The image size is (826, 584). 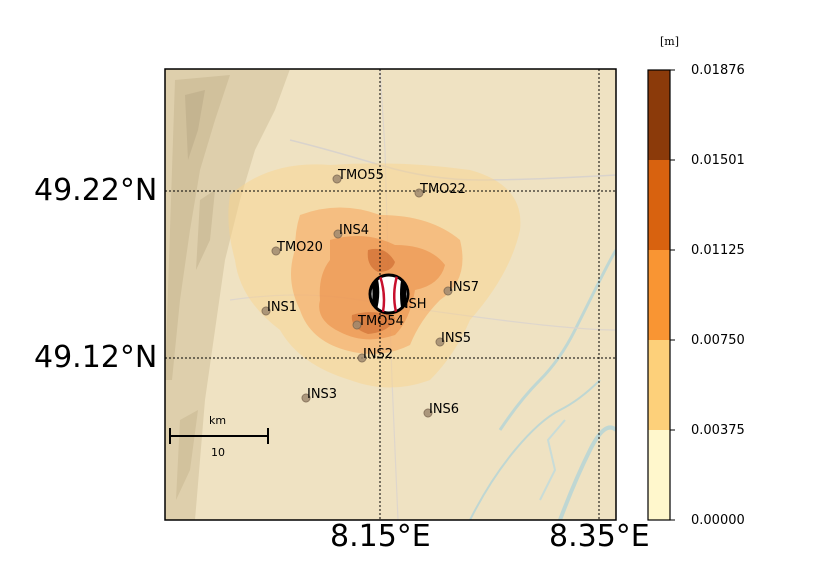 I want to click on station-marker: TMO54, so click(x=378, y=322).